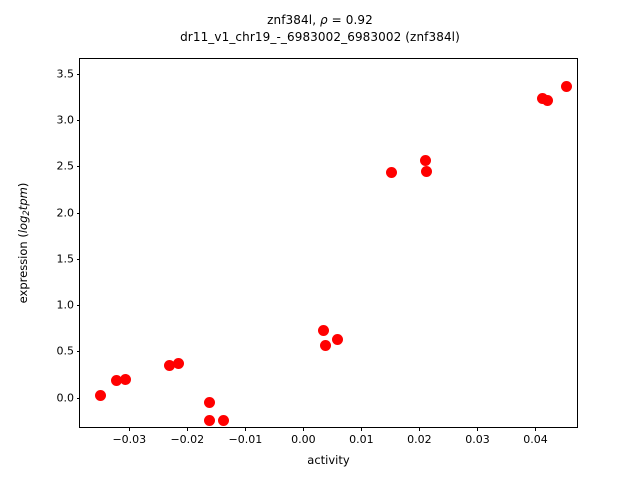 This screenshot has height=480, width=640. Describe the element at coordinates (65, 166) in the screenshot. I see `y-tick-label: 2.5` at that location.